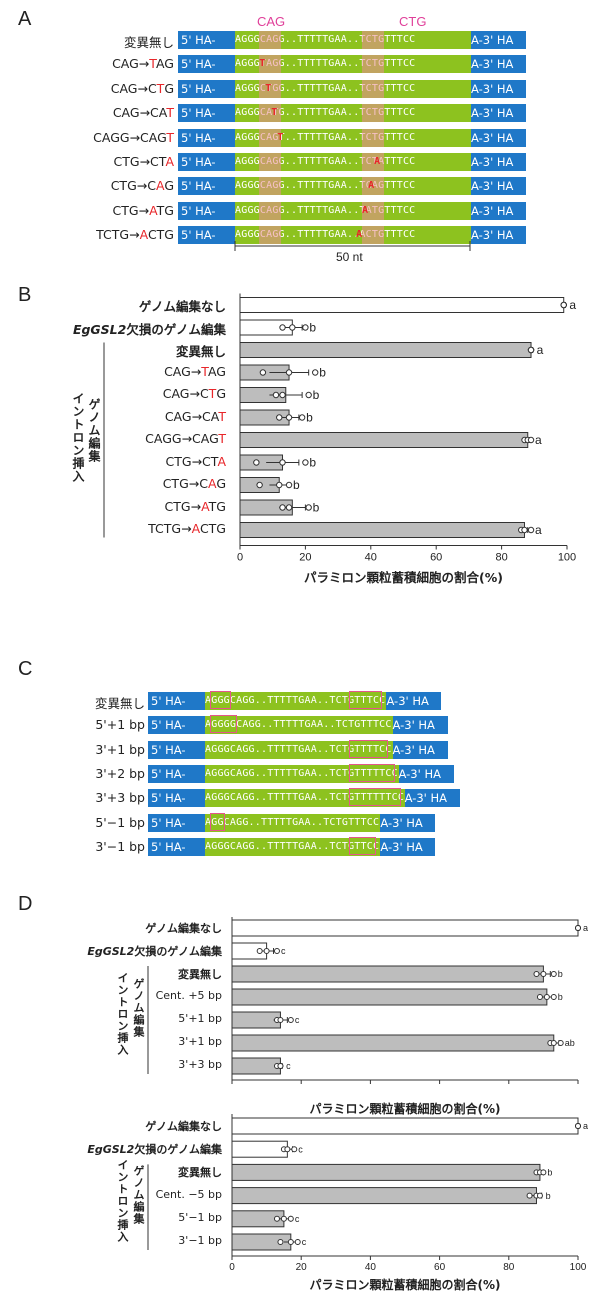 Image resolution: width=600 pixels, height=1316 pixels. I want to click on five-prime-box, so click(218, 821).